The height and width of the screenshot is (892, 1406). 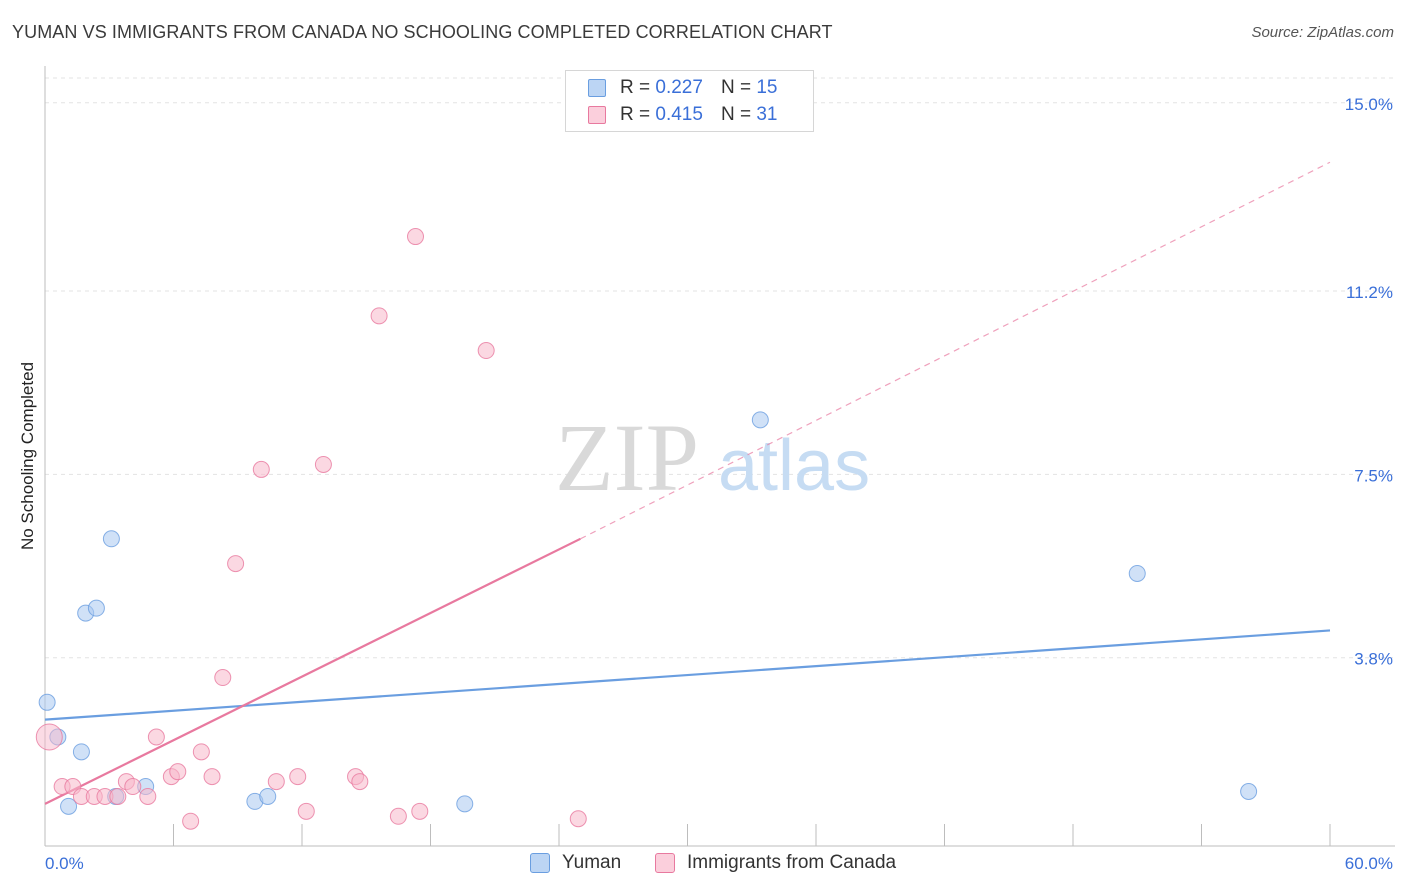 I want to click on y-tick-label: 7.5%, so click(x=1373, y=475).